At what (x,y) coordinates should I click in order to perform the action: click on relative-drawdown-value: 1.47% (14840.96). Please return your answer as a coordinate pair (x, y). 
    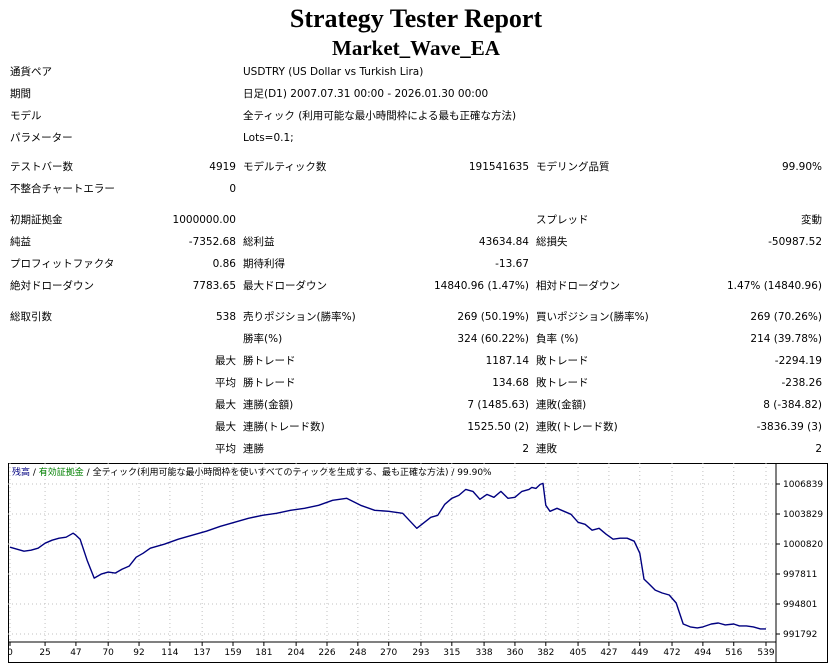
    Looking at the image, I should click on (774, 286).